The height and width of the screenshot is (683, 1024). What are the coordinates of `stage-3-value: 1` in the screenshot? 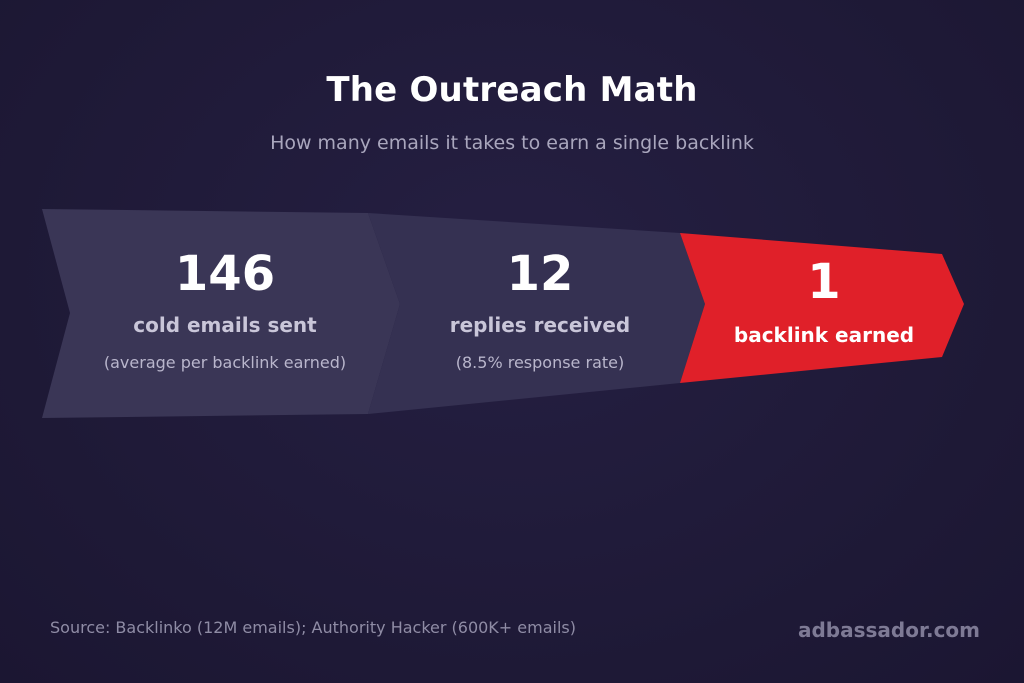 It's located at (824, 282).